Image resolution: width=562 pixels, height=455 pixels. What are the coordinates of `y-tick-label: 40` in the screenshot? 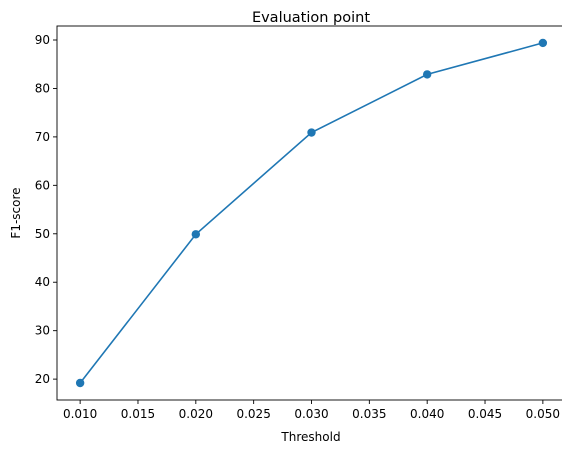 It's located at (42, 282).